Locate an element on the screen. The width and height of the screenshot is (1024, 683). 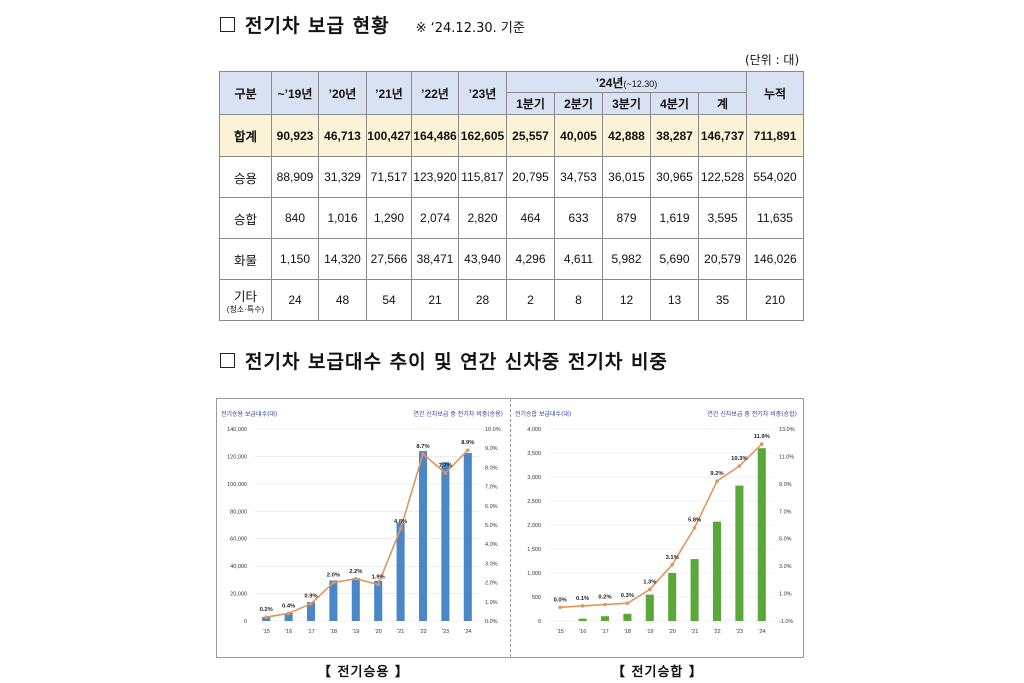
left-tick-label: 40,000 is located at coordinates (238, 567).